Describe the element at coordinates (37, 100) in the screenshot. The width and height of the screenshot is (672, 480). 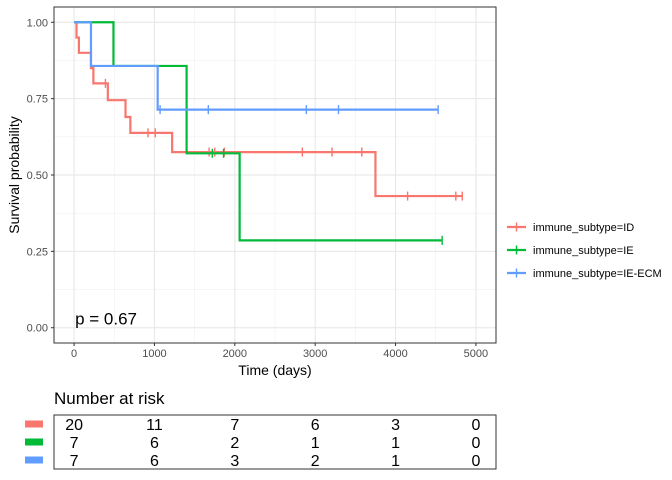
I see `y-tick-label: 0.75` at that location.